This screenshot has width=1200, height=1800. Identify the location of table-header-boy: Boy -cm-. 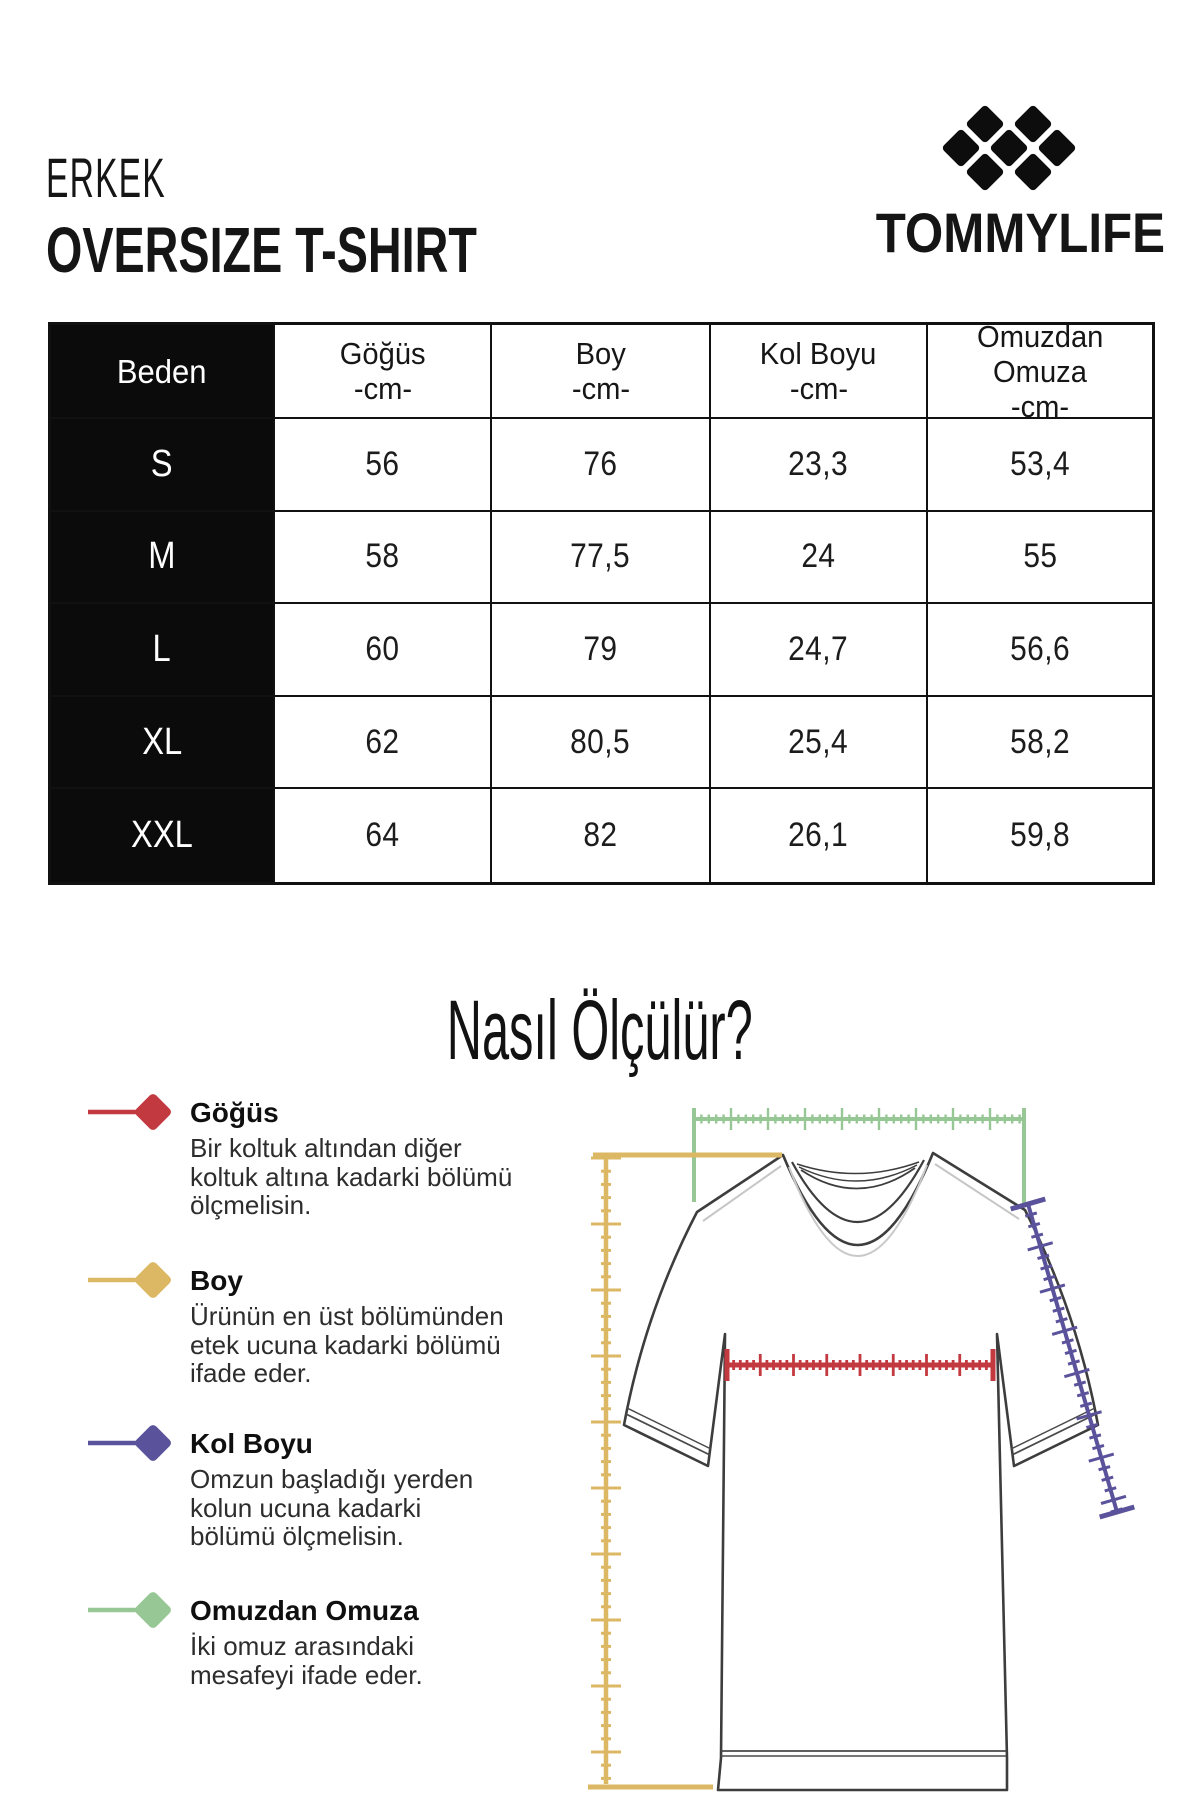
(601, 372).